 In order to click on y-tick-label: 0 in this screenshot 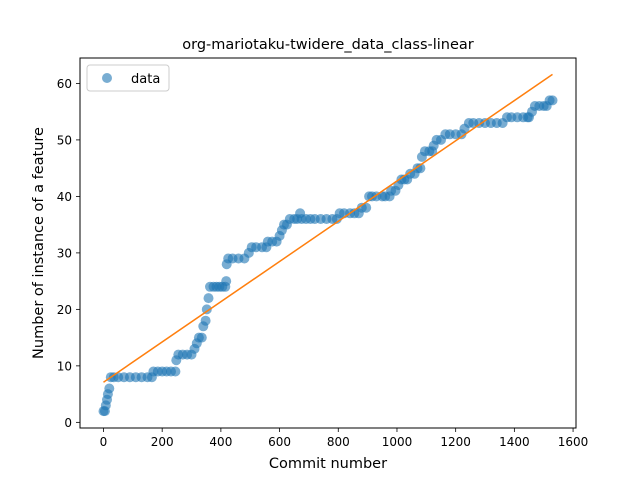, I will do `click(68, 423)`.